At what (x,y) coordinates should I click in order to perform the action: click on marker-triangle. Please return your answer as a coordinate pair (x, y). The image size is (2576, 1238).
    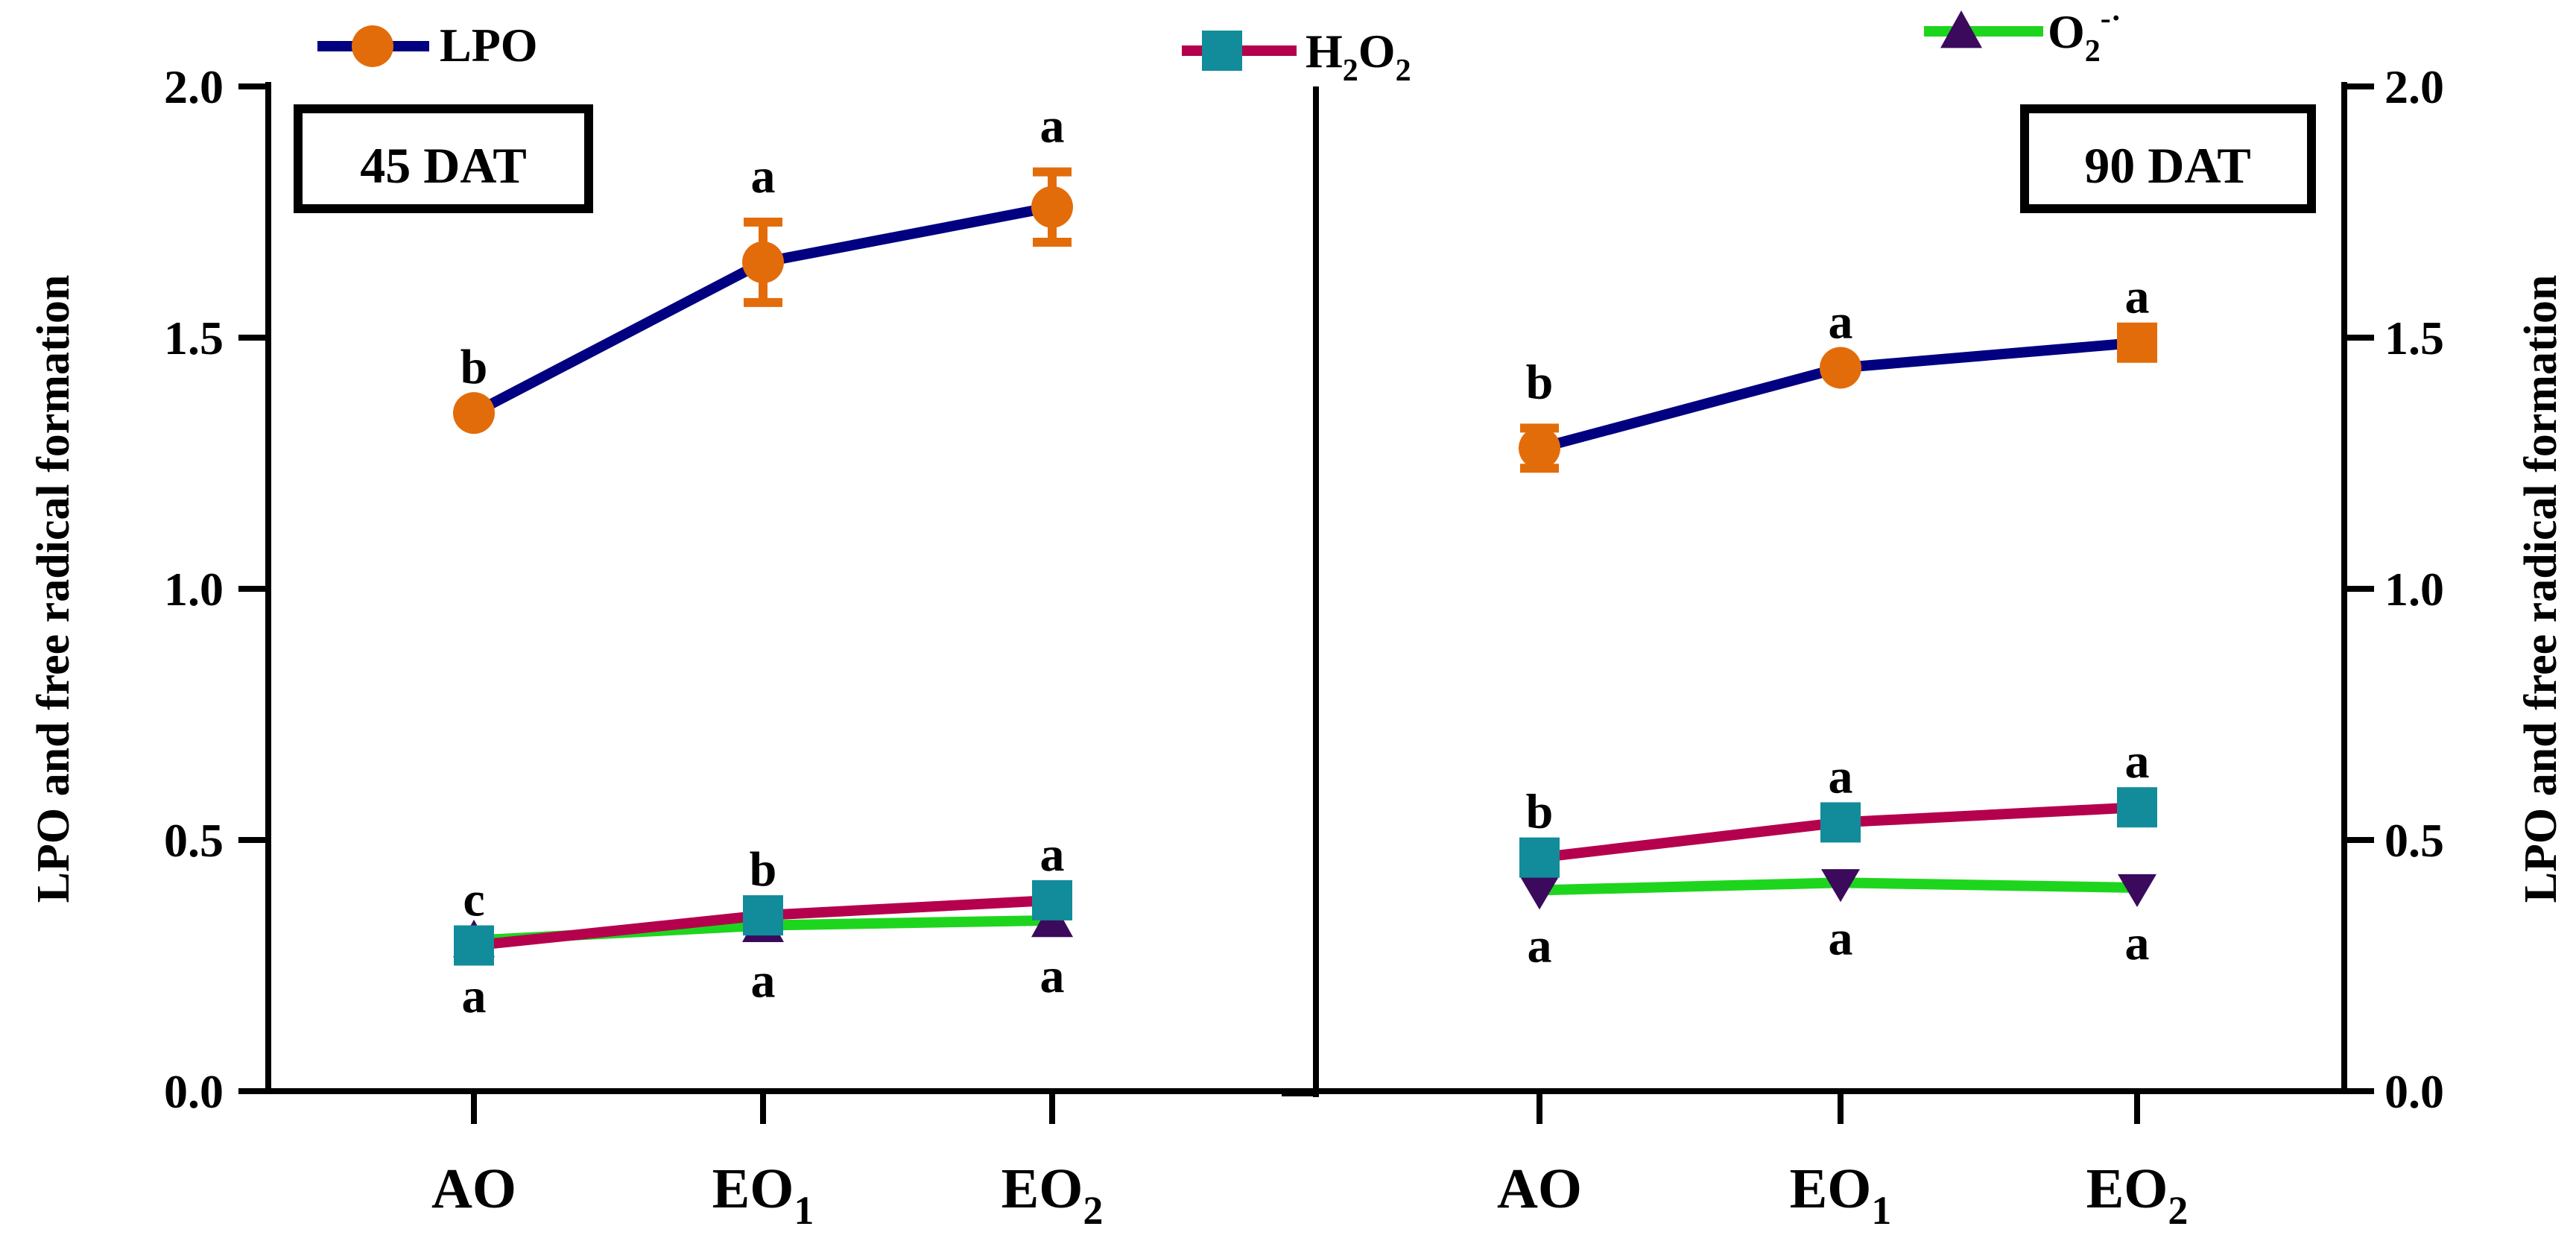
    Looking at the image, I should click on (1961, 29).